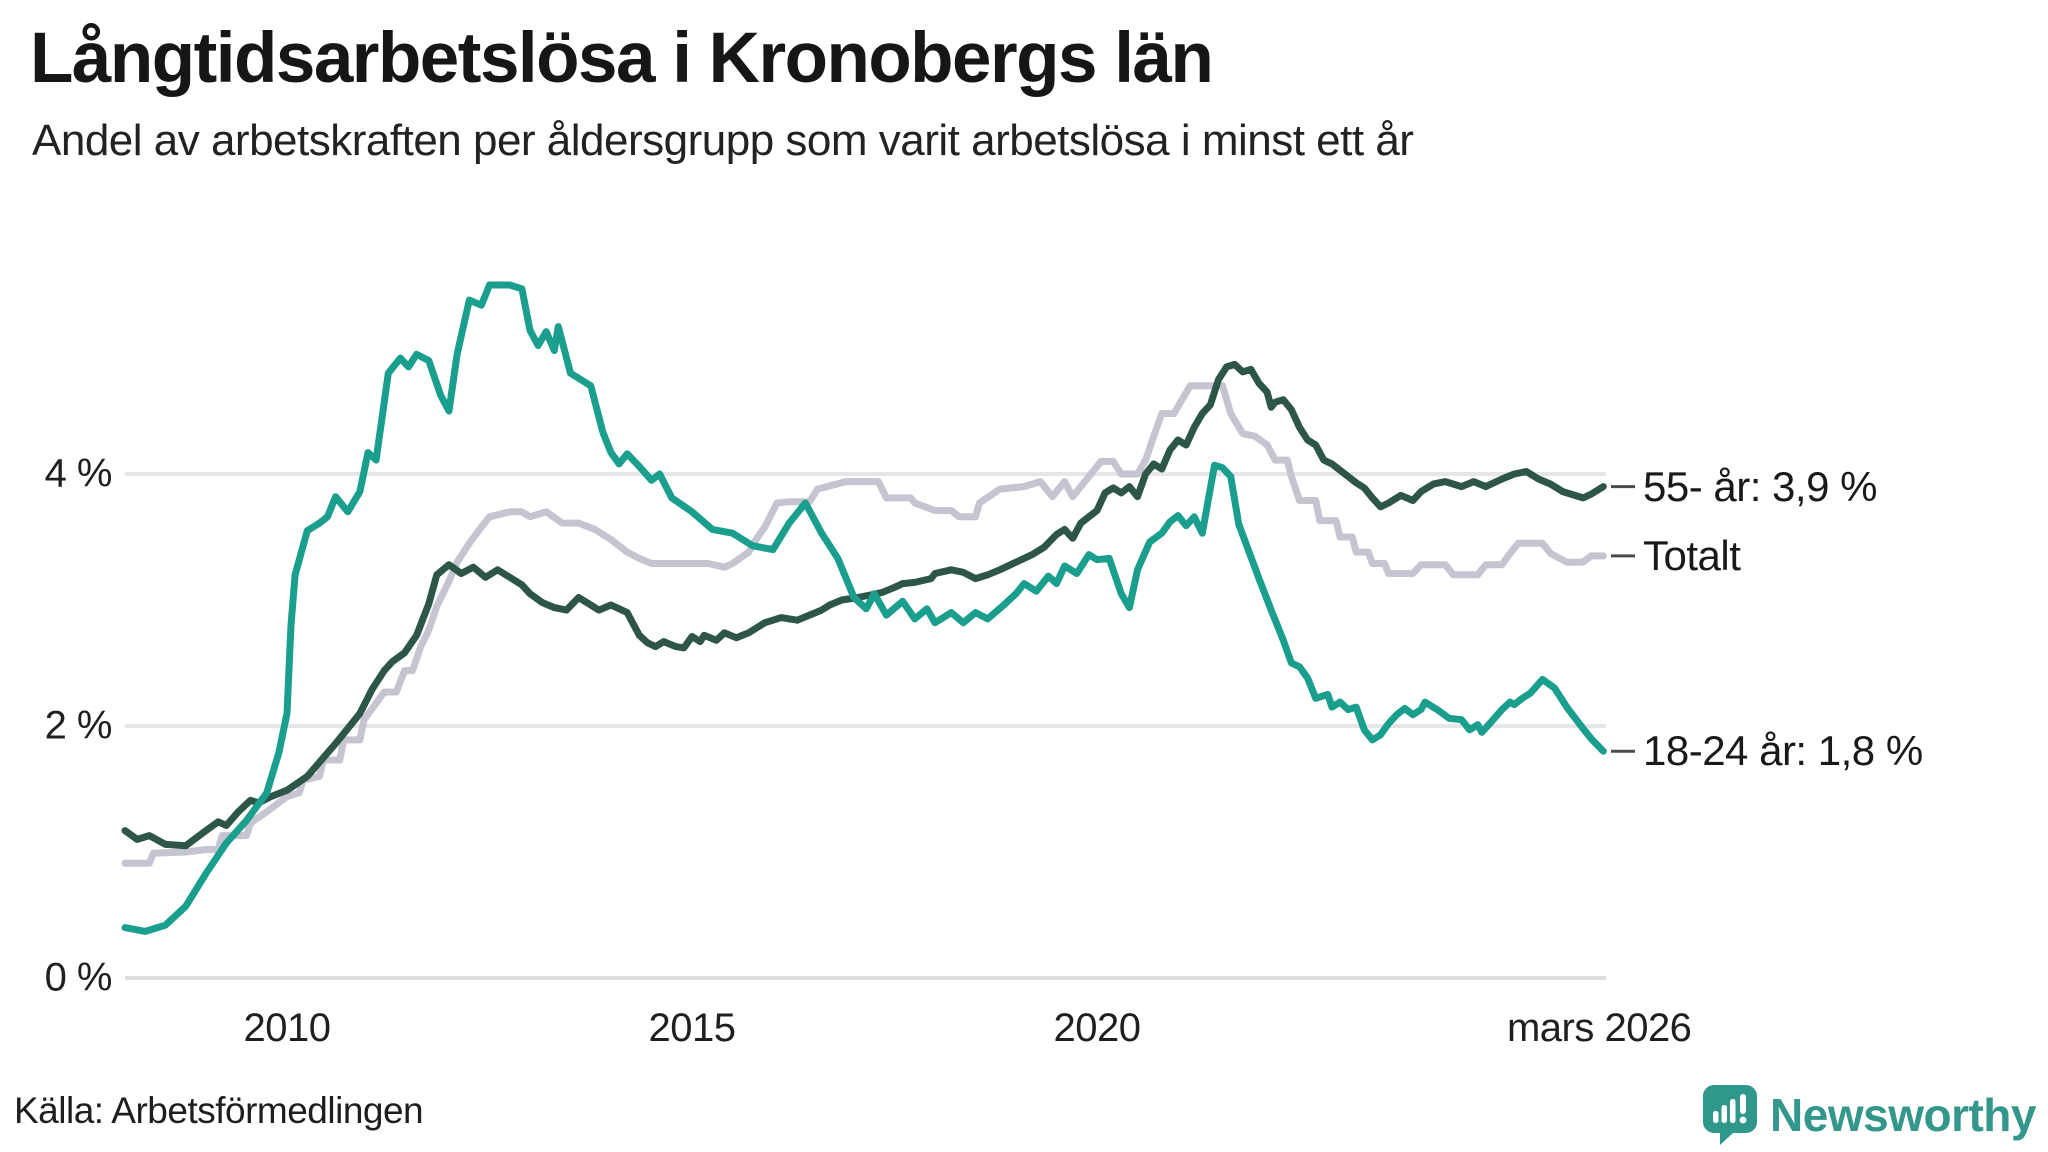  What do you see at coordinates (219, 1110) in the screenshot?
I see `source-note: Källa: Arbetsförmedlingen` at bounding box center [219, 1110].